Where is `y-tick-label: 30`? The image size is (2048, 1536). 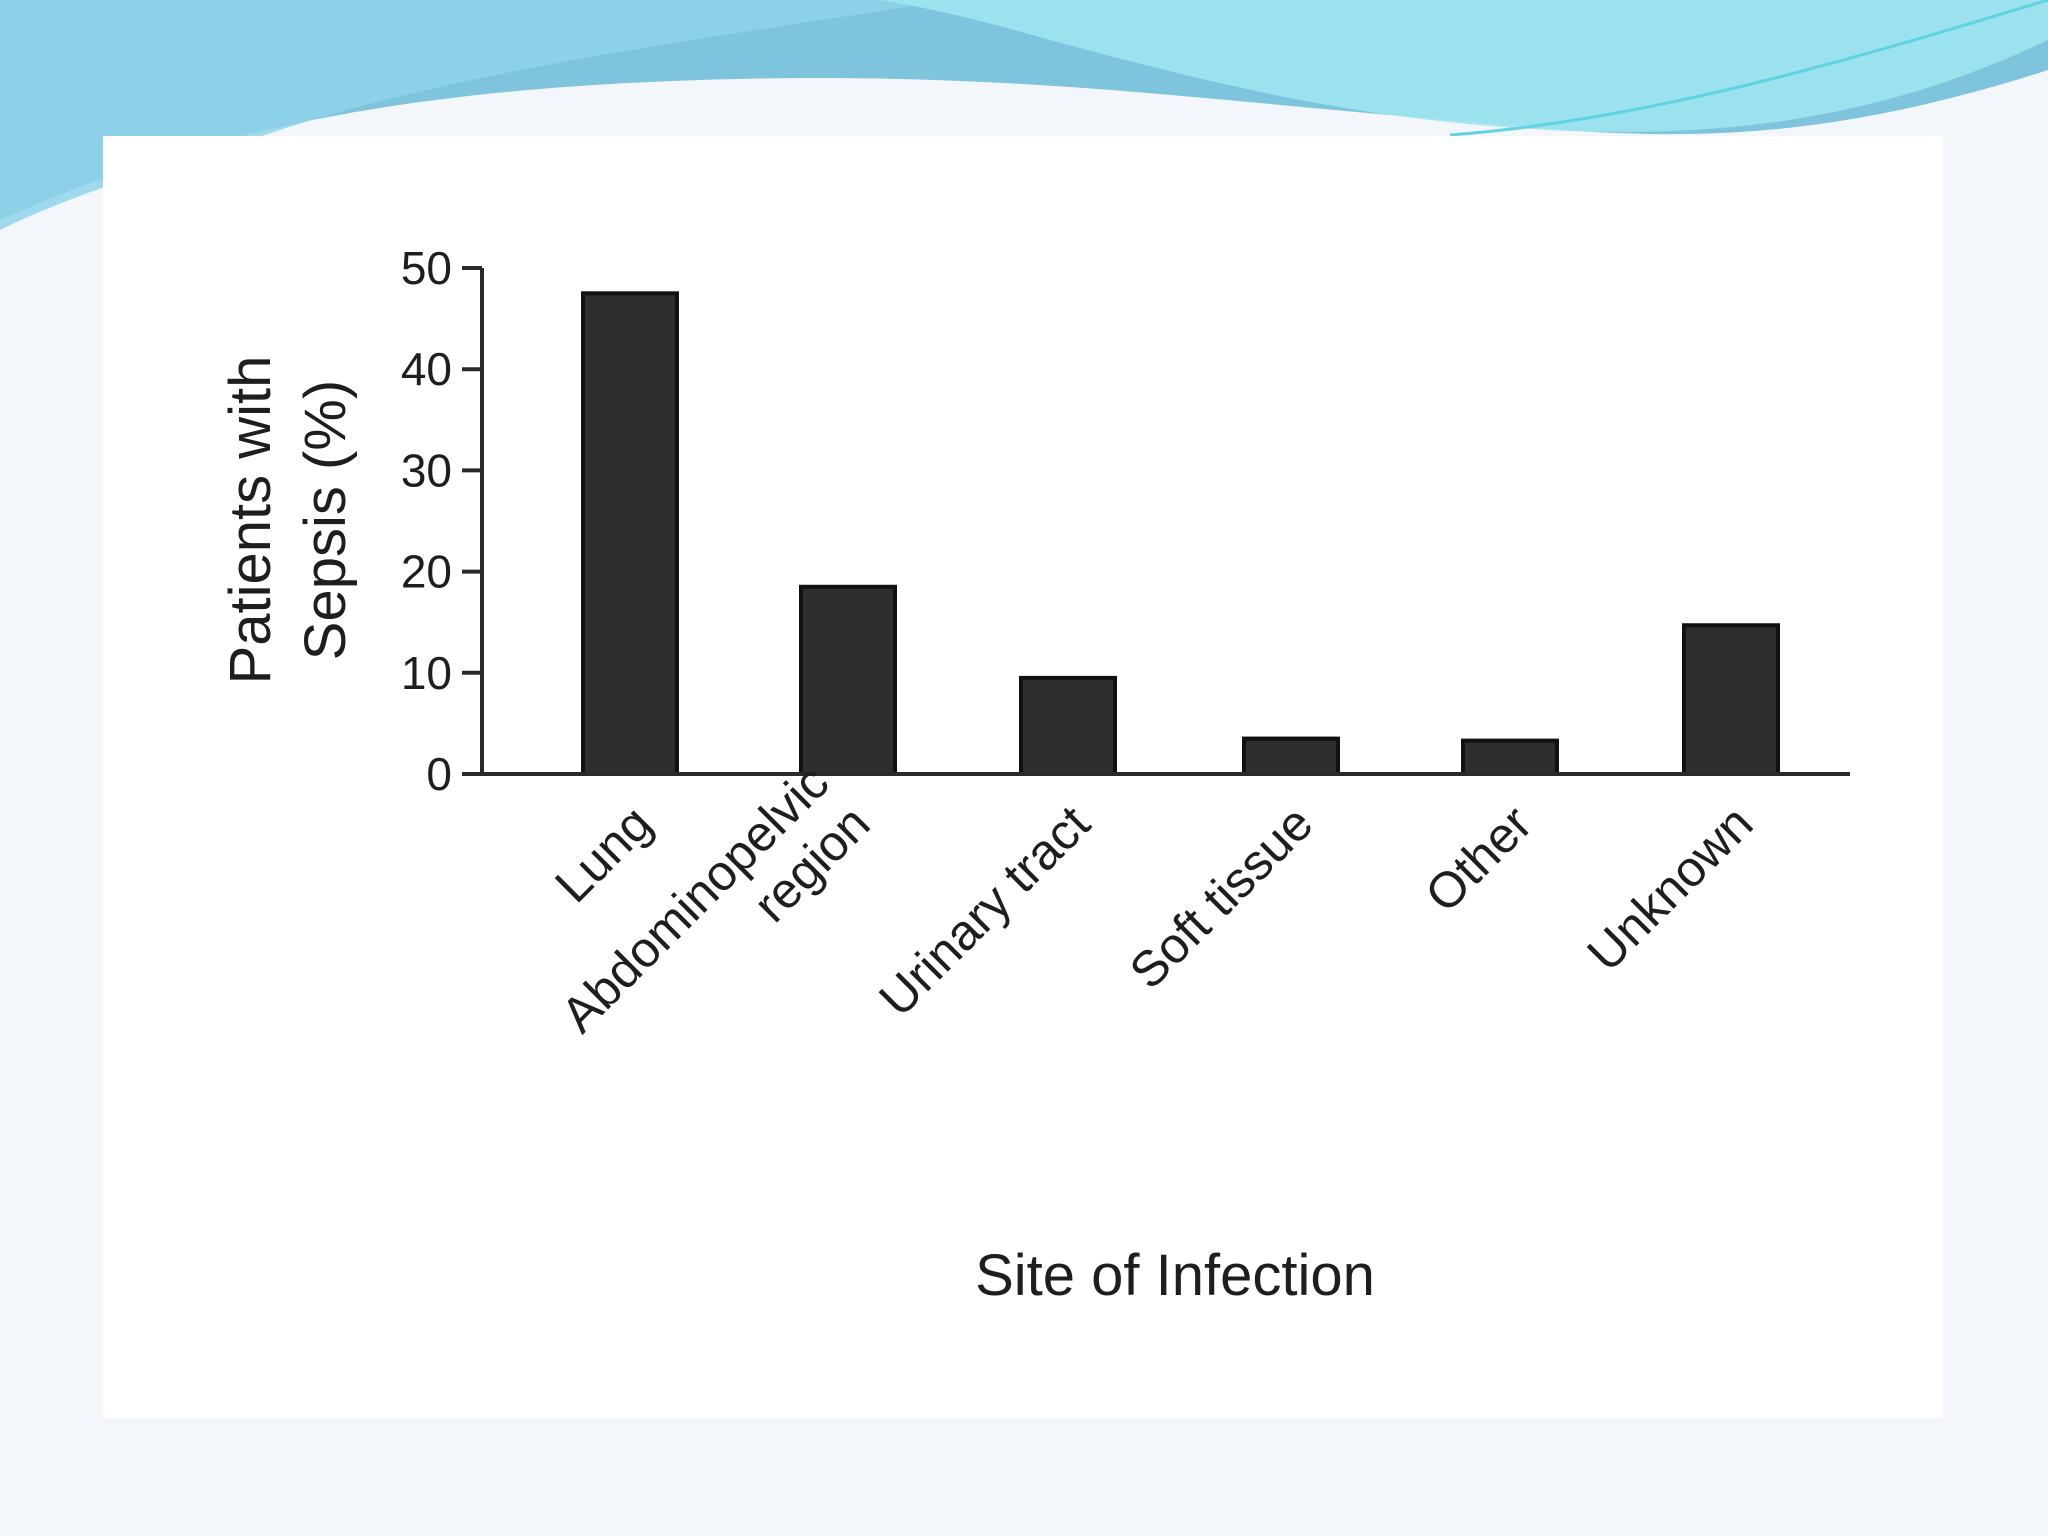
y-tick-label: 30 is located at coordinates (426, 470).